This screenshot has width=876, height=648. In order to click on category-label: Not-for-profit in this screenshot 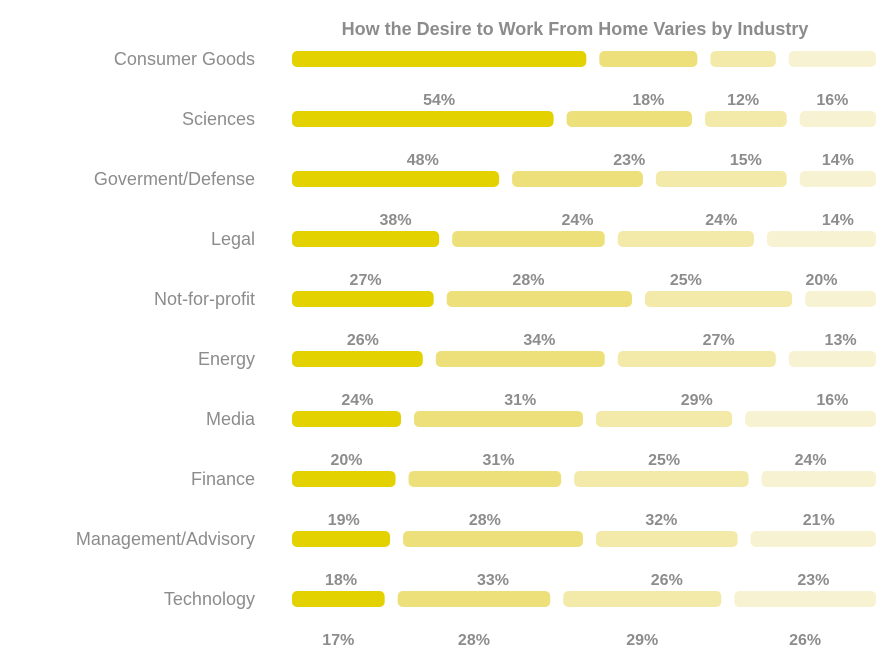, I will do `click(204, 299)`.